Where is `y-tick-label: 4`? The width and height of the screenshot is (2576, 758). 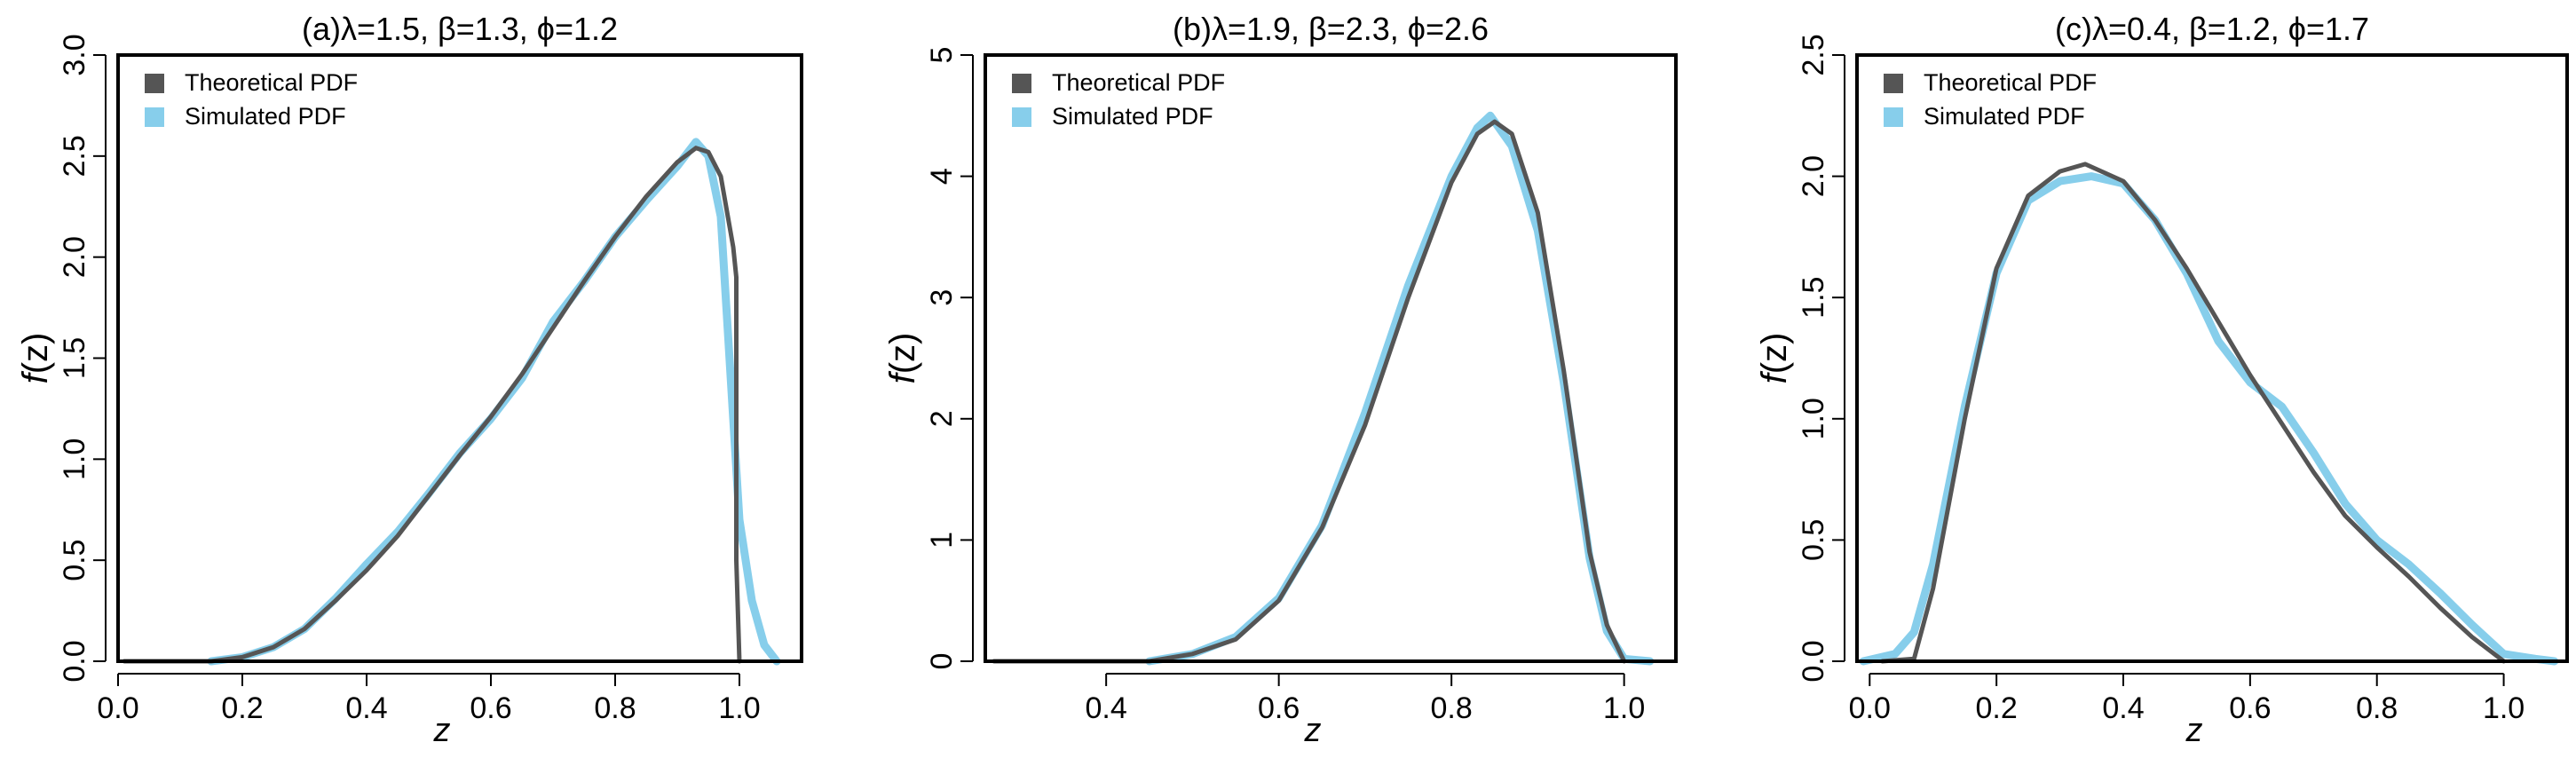 y-tick-label: 4 is located at coordinates (942, 176).